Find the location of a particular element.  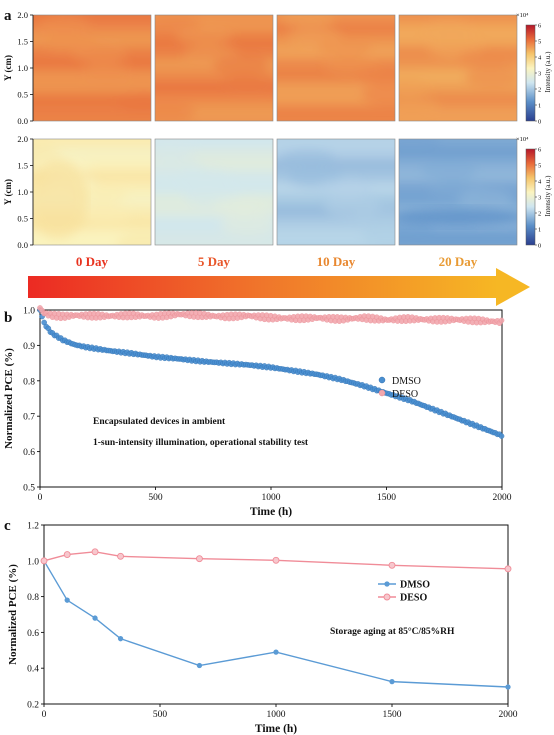

colorbar-gradient is located at coordinates (530, 197).